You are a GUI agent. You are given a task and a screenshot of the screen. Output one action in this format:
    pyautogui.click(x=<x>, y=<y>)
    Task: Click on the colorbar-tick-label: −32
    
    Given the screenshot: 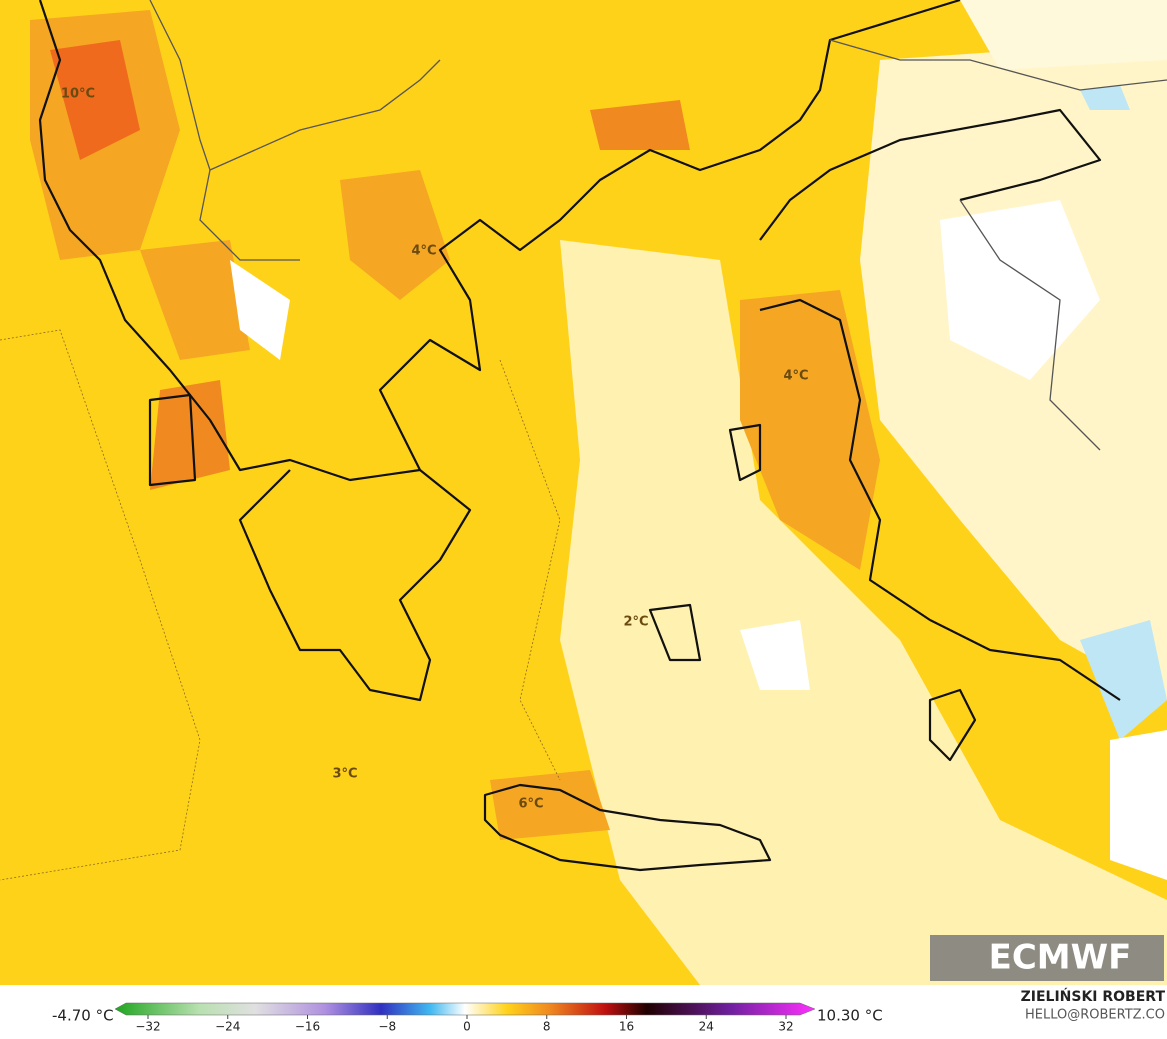 What is the action you would take?
    pyautogui.click(x=147, y=1027)
    